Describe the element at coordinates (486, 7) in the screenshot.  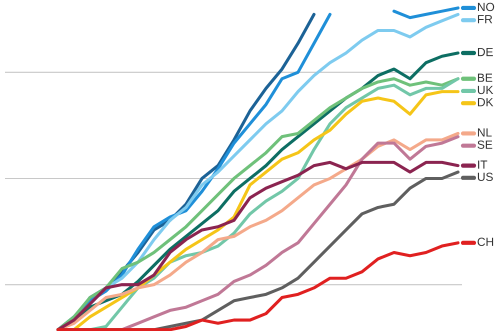
I see `legend-label: NO` at that location.